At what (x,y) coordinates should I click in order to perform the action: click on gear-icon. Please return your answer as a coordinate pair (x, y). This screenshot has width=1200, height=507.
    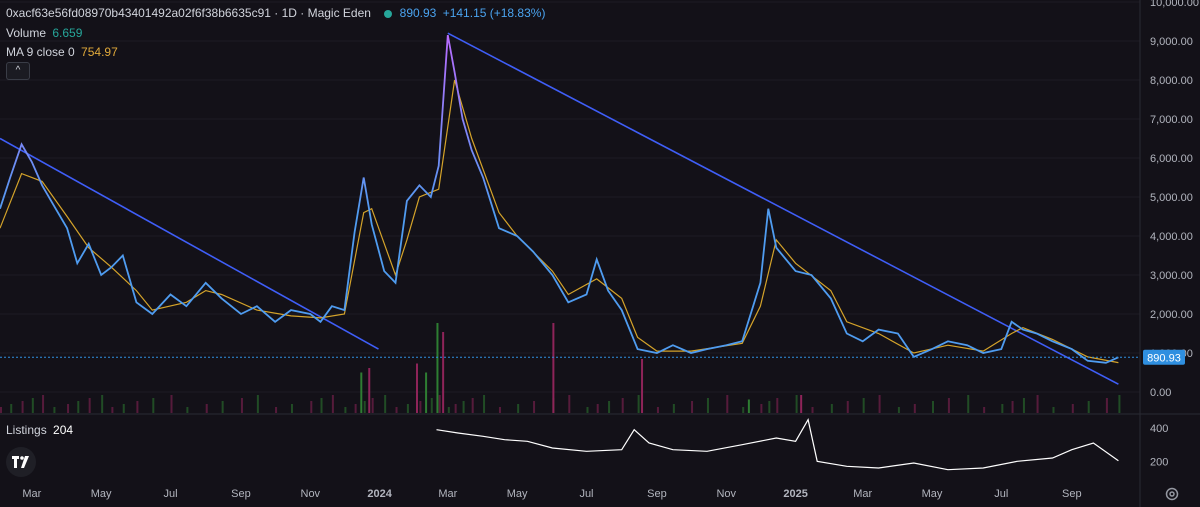
    Looking at the image, I should click on (1172, 494).